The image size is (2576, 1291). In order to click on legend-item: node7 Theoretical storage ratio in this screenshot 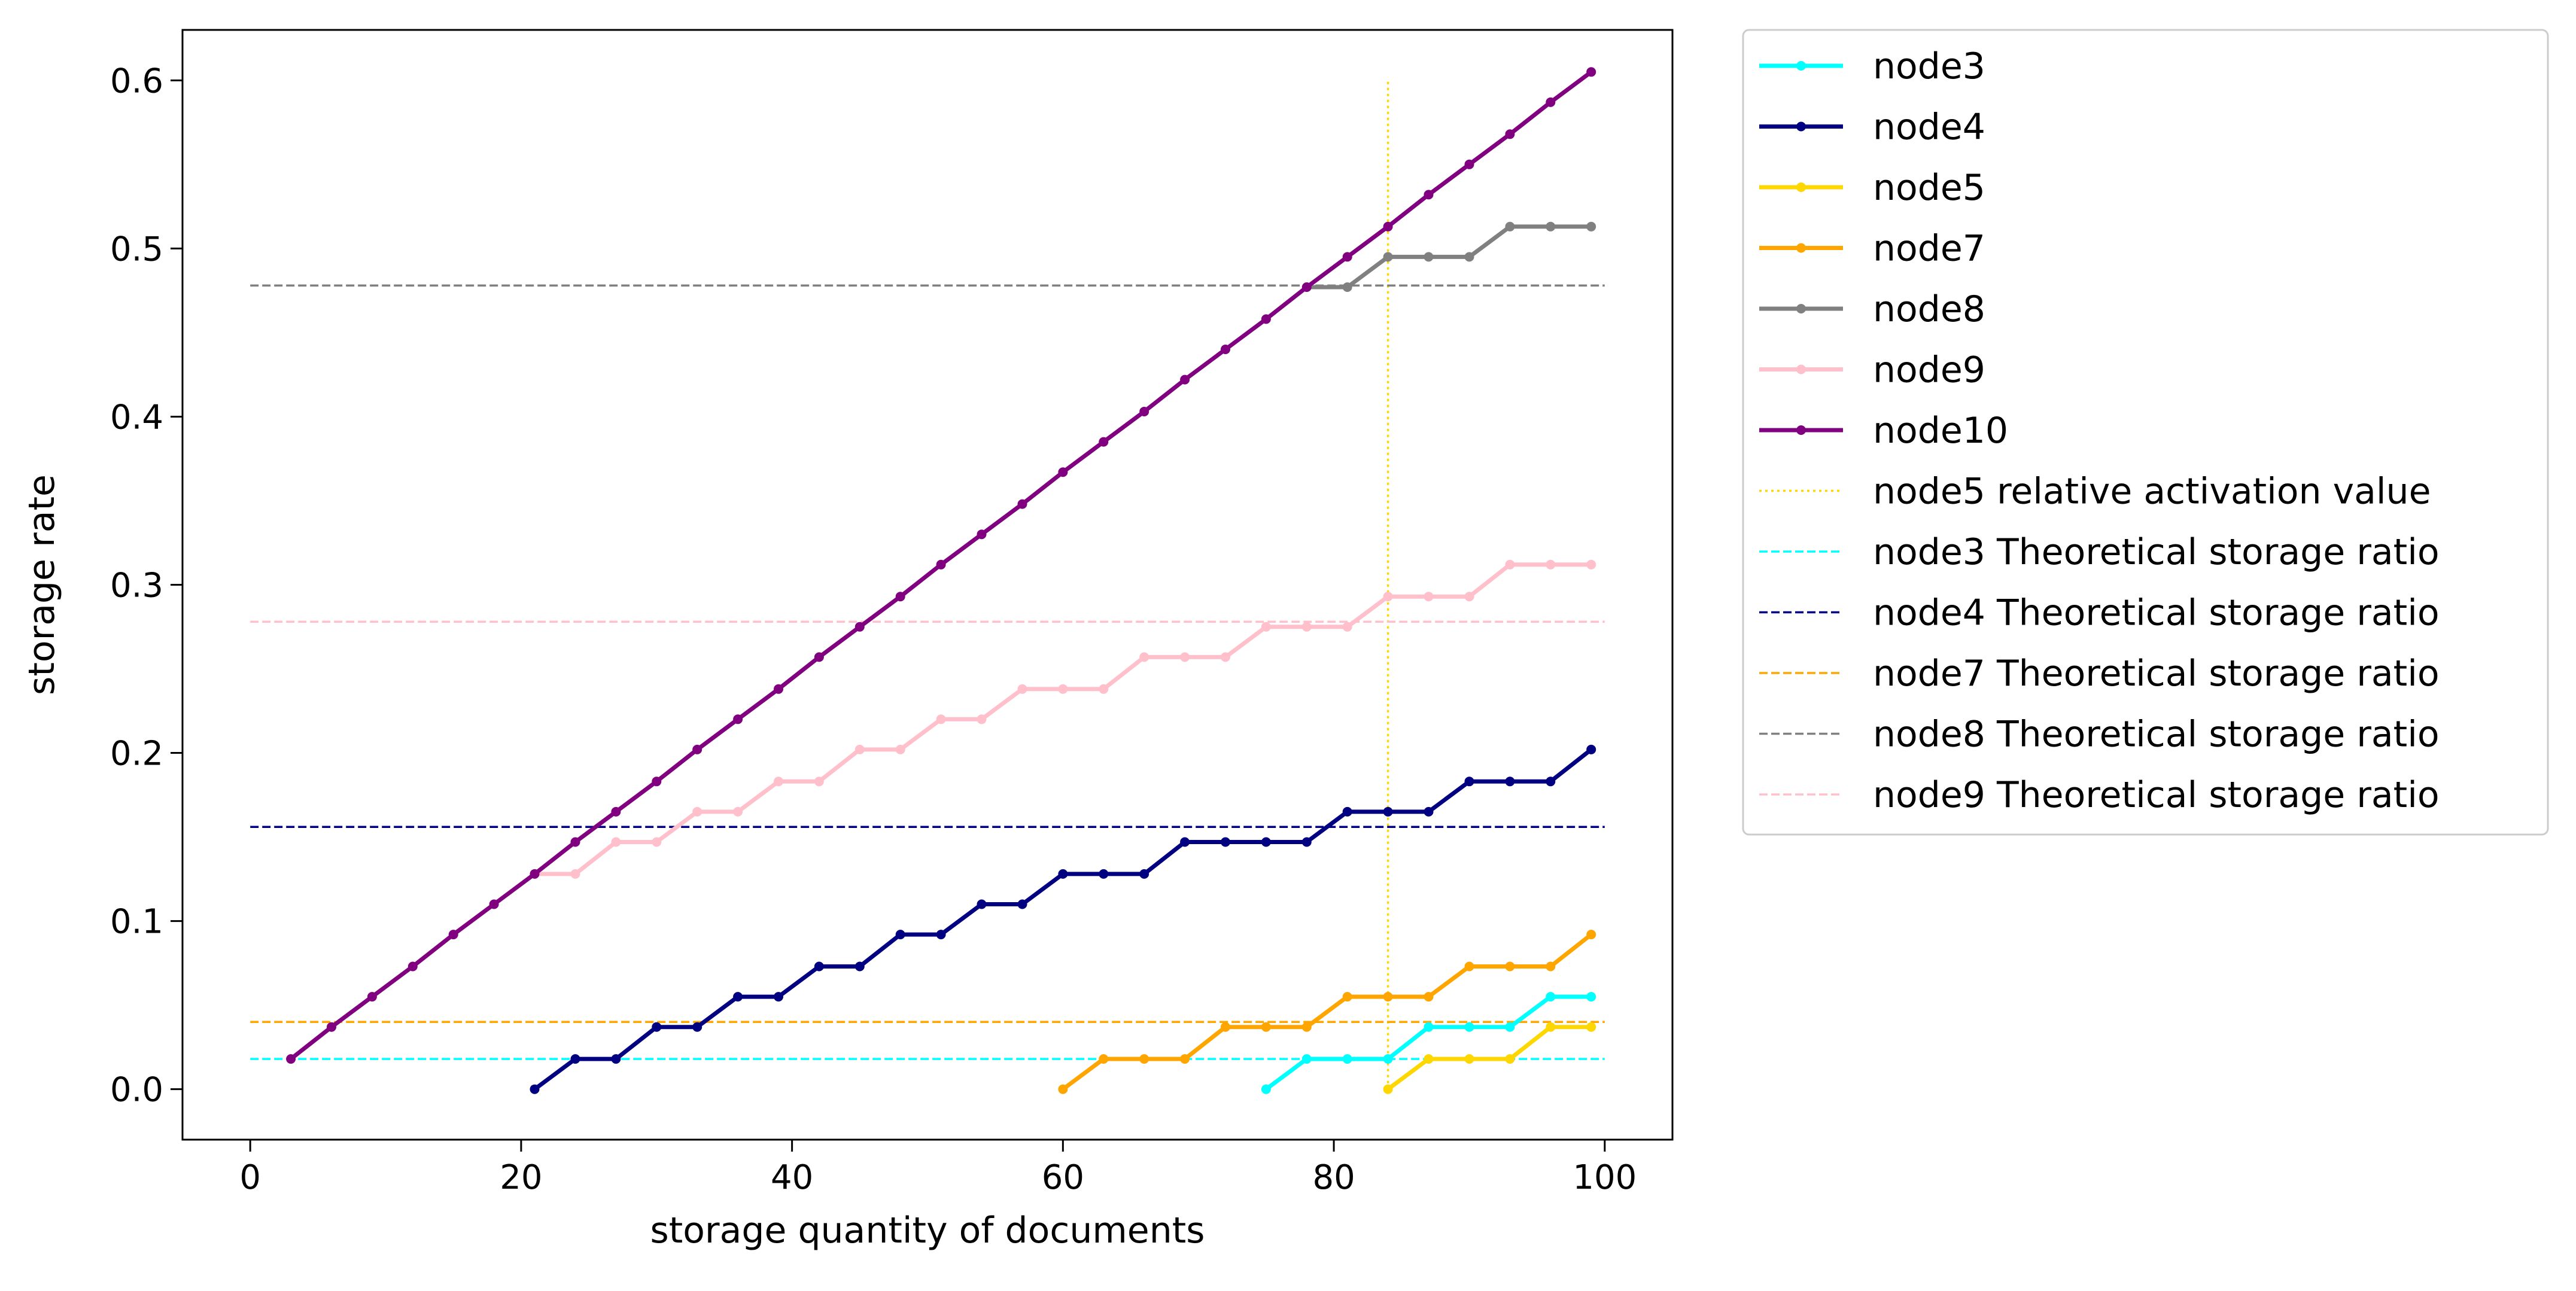, I will do `click(2099, 674)`.